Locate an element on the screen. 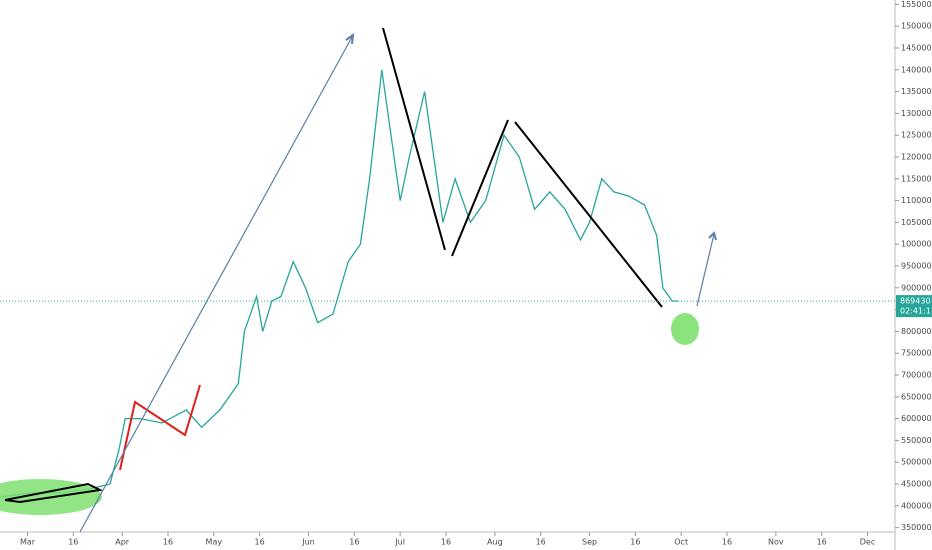 The width and height of the screenshot is (932, 550). y-tick-label: 700000 is located at coordinates (916, 375).